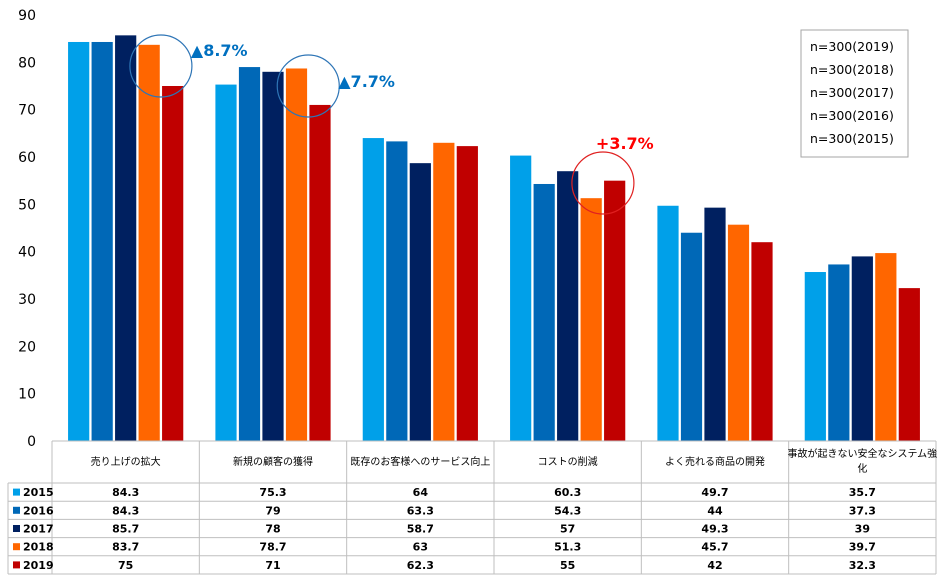 The height and width of the screenshot is (581, 944). I want to click on data-label: 49.7, so click(714, 492).